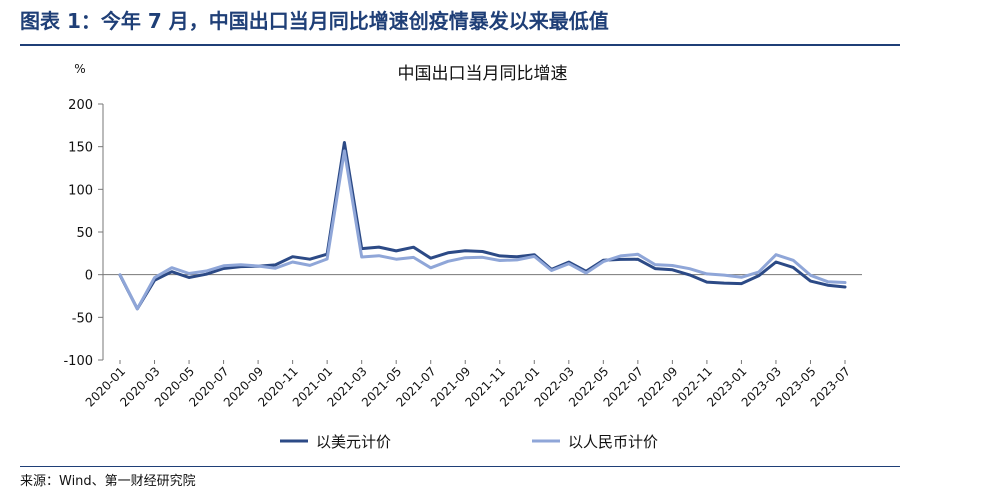  Describe the element at coordinates (80, 105) in the screenshot. I see `y-tick-label: 200` at that location.